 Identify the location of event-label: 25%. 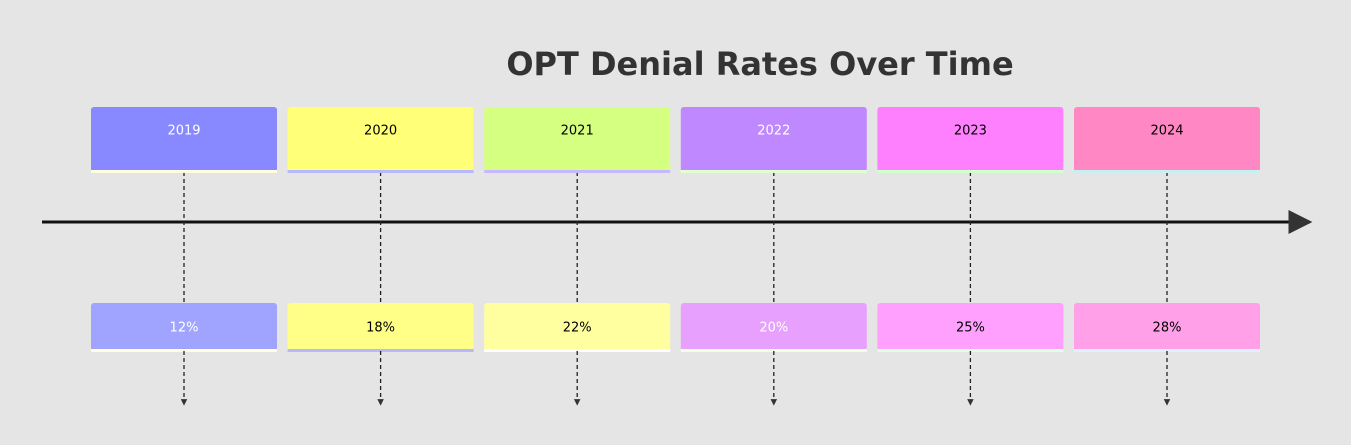
(970, 328).